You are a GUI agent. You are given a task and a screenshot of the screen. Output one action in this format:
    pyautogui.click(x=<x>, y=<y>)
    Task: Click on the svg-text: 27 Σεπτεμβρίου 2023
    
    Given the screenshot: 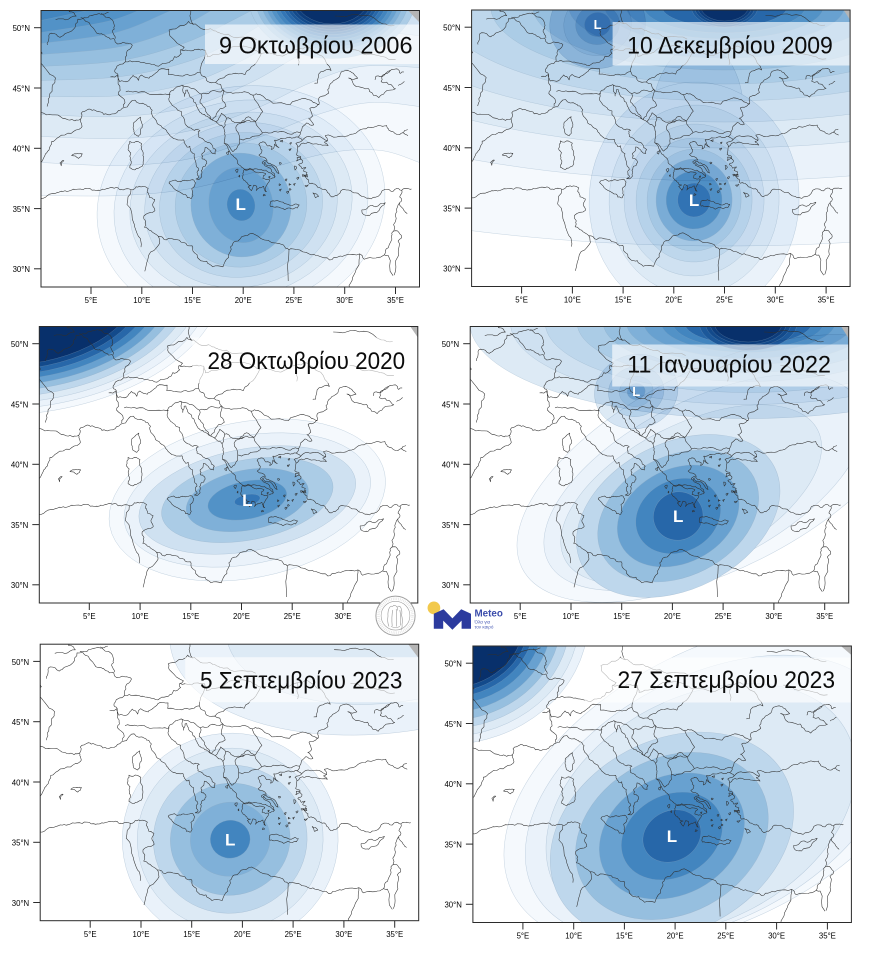 What is the action you would take?
    pyautogui.click(x=727, y=680)
    